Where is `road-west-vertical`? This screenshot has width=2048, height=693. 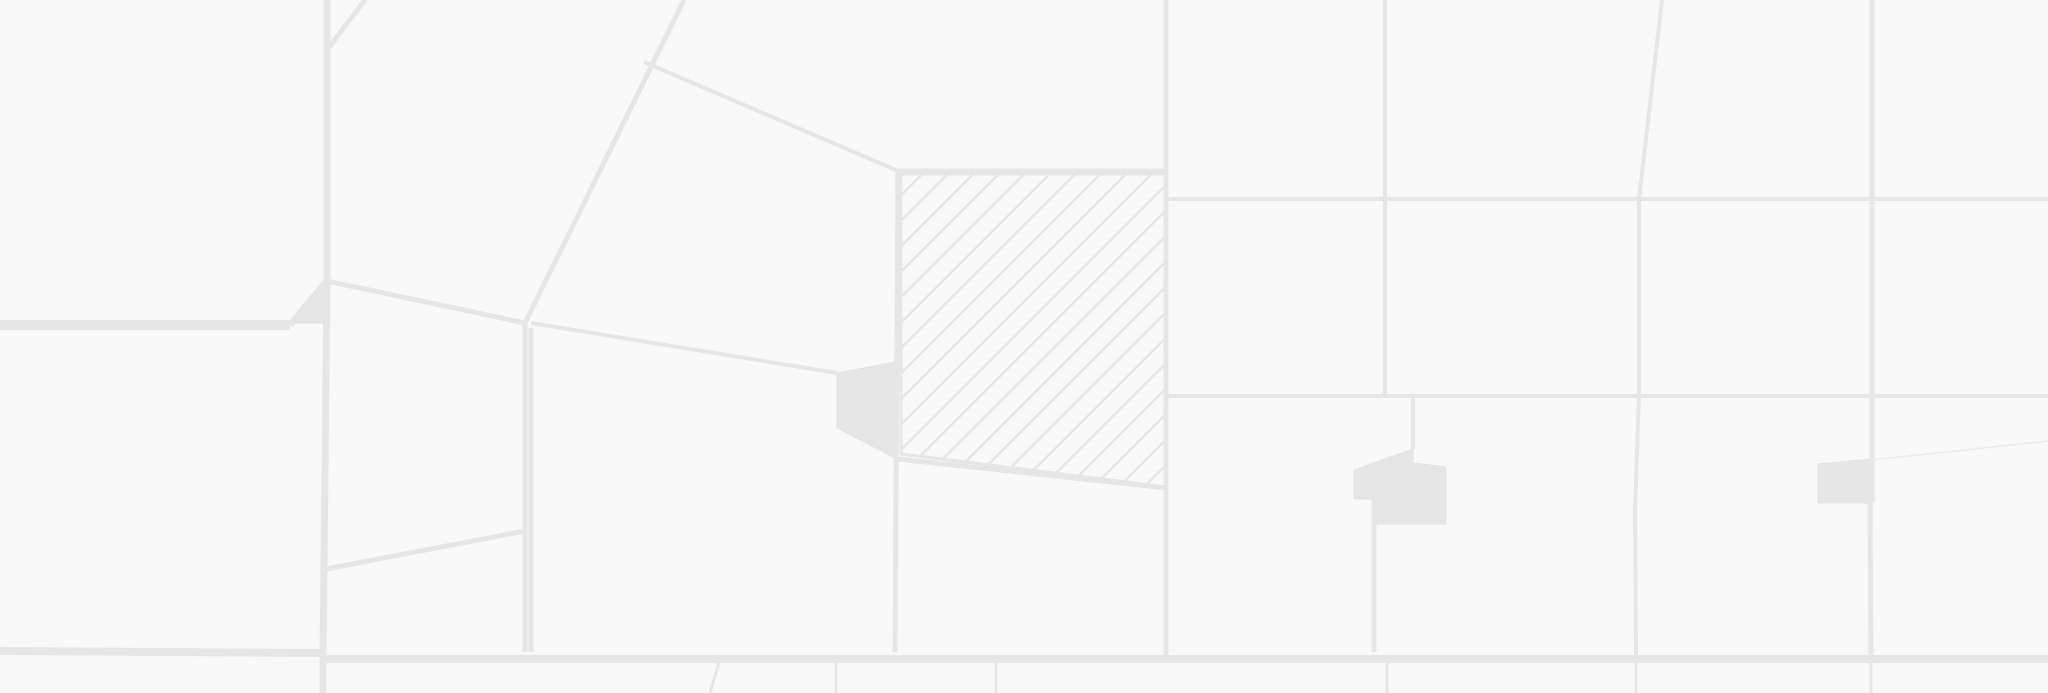
road-west-vertical is located at coordinates (325, 486).